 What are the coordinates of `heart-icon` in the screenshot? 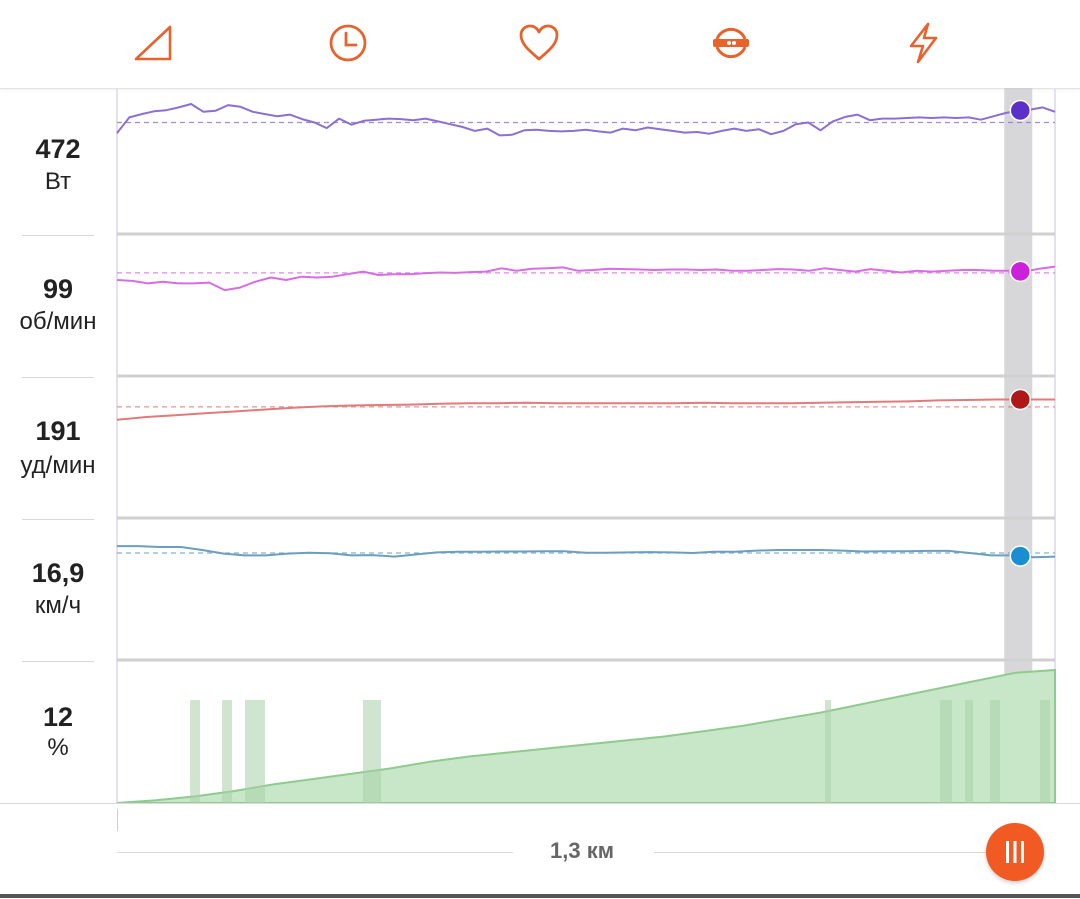 It's located at (539, 43).